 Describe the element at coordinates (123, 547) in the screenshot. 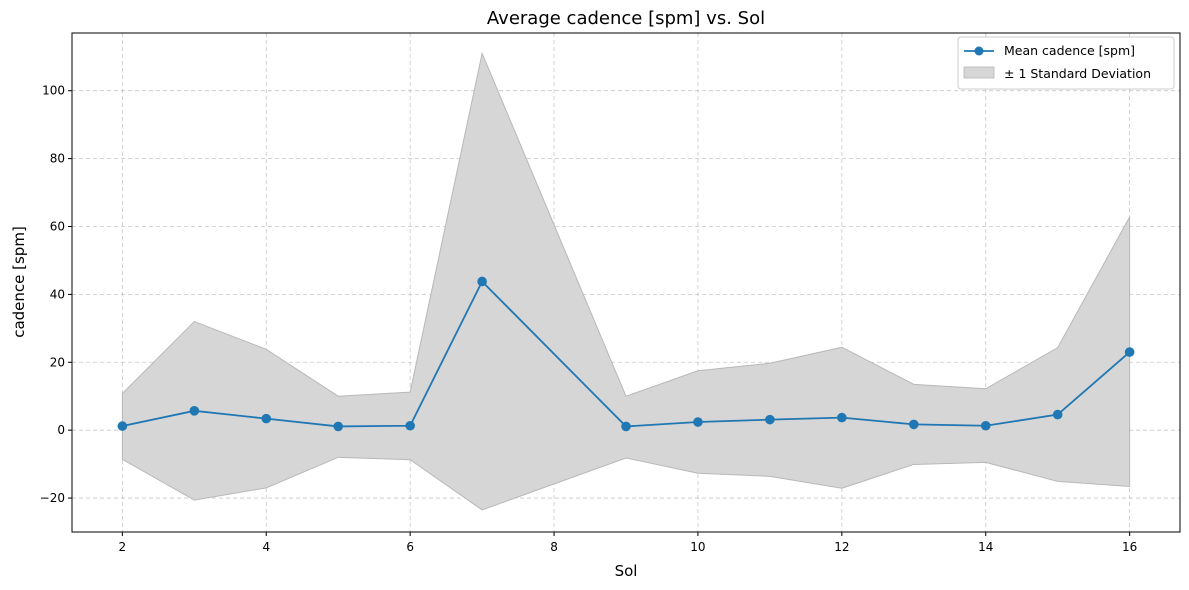

I see `x-tick-label: 2` at that location.